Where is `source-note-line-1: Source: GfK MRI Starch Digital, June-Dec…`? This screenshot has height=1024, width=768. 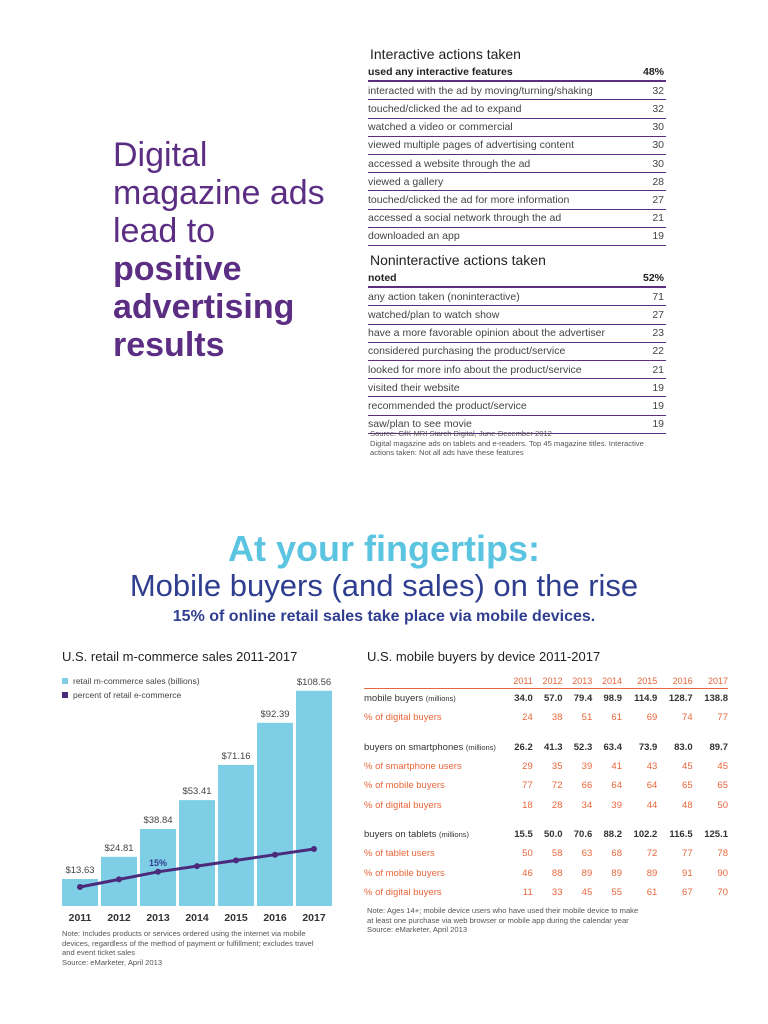 source-note-line-1: Source: GfK MRI Starch Digital, June-Dec… is located at coordinates (461, 433).